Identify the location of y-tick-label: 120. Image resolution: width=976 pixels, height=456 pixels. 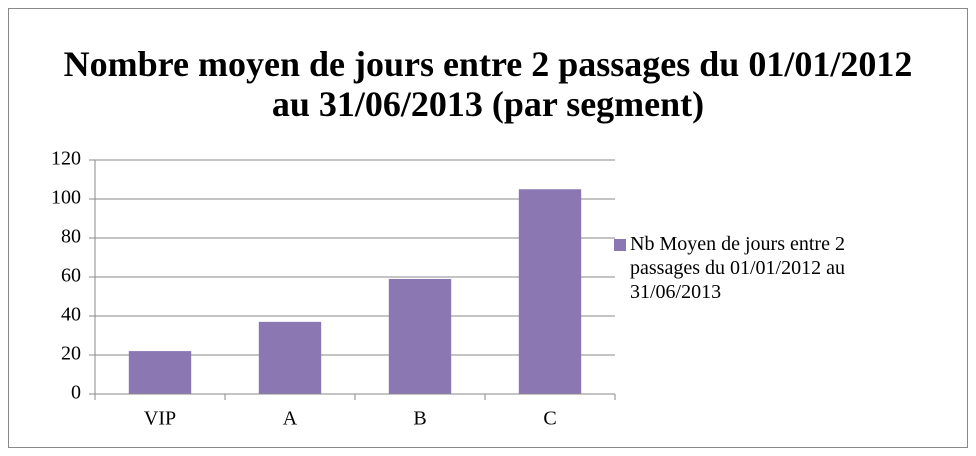
(66, 159).